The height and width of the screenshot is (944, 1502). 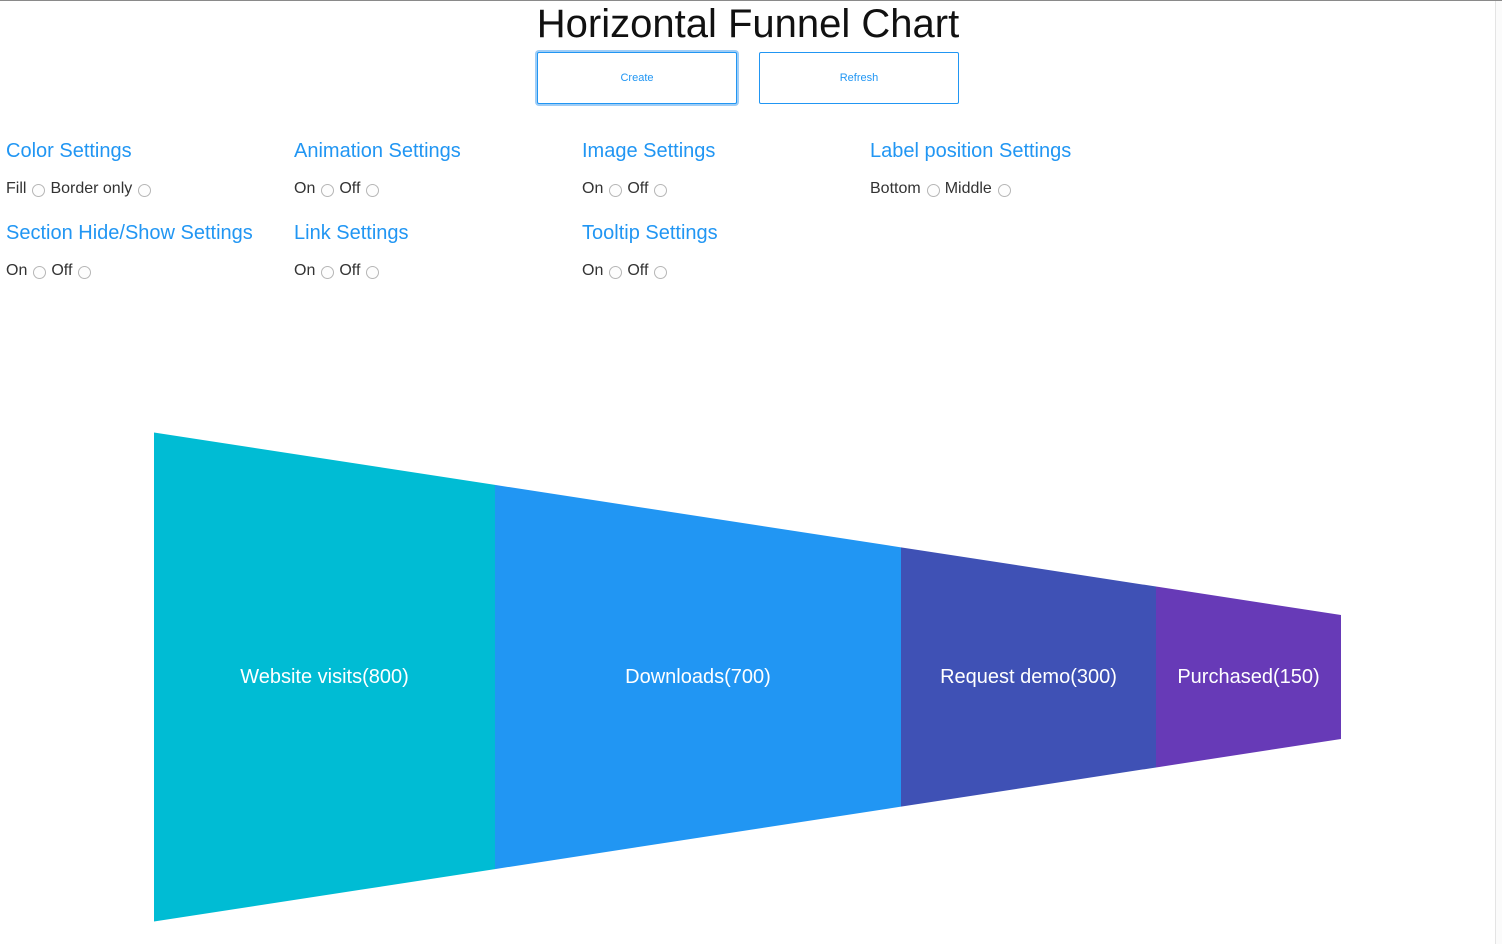 What do you see at coordinates (637, 78) in the screenshot?
I see `create-button: Create` at bounding box center [637, 78].